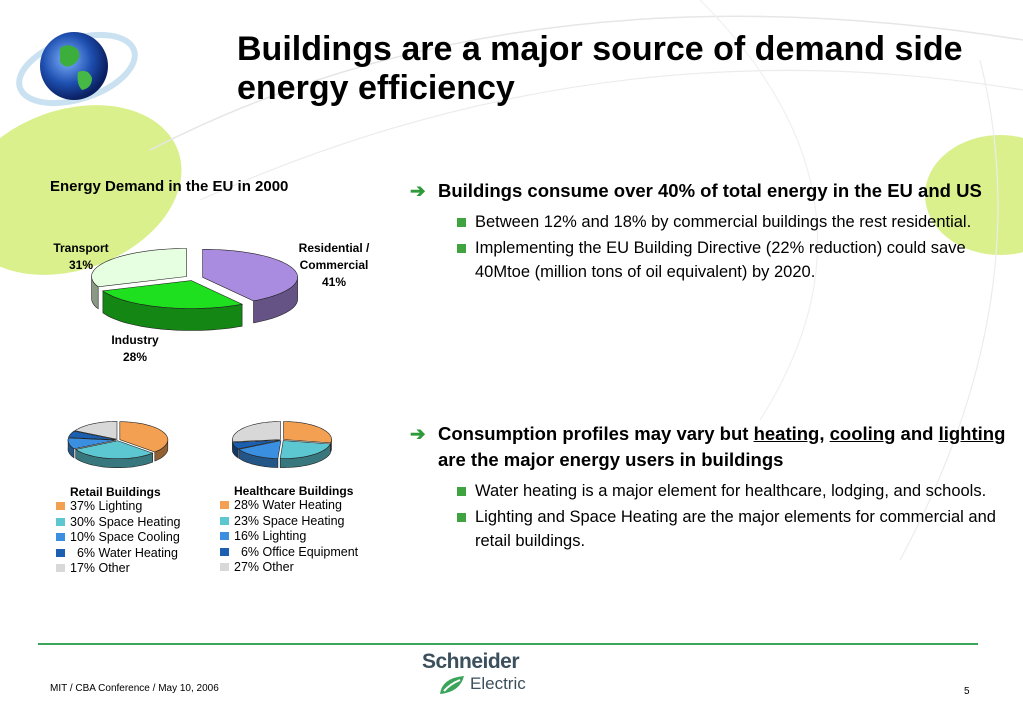 Image resolution: width=1023 pixels, height=708 pixels. I want to click on right-leaf-shape, so click(974, 195).